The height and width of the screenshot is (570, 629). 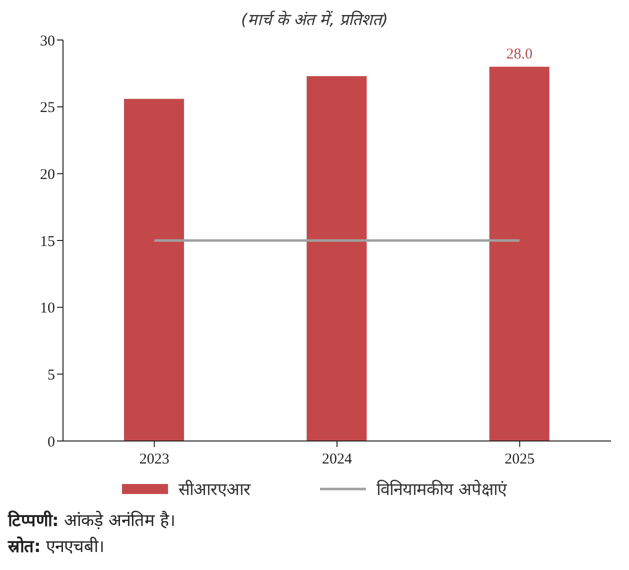 I want to click on y-tick-label: 10, so click(x=47, y=308).